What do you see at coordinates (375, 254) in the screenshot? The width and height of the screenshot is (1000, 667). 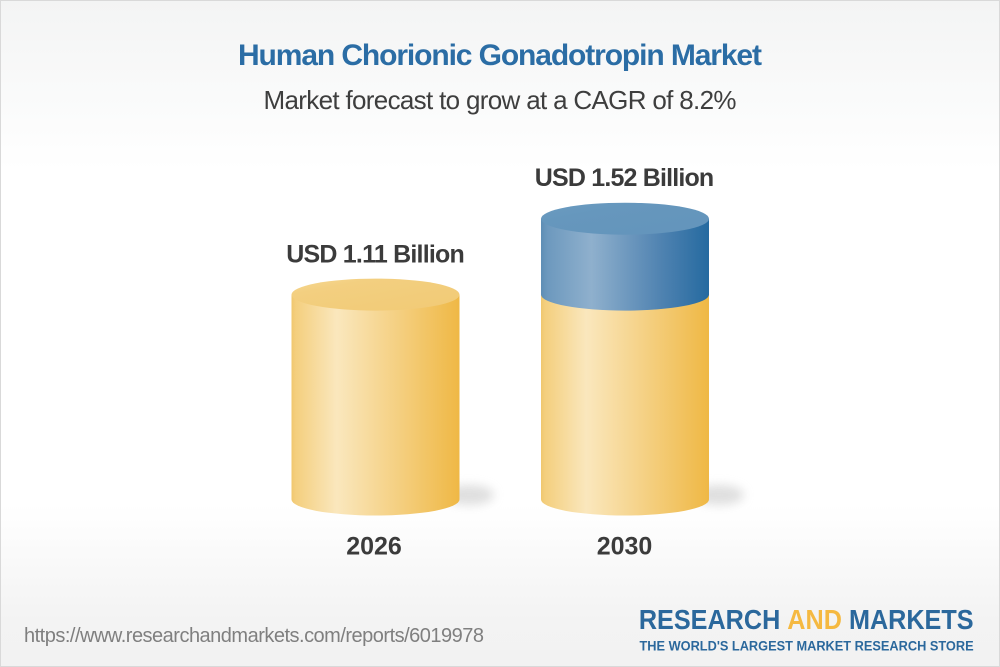 I see `svg-text: USD 1.11 Billion` at bounding box center [375, 254].